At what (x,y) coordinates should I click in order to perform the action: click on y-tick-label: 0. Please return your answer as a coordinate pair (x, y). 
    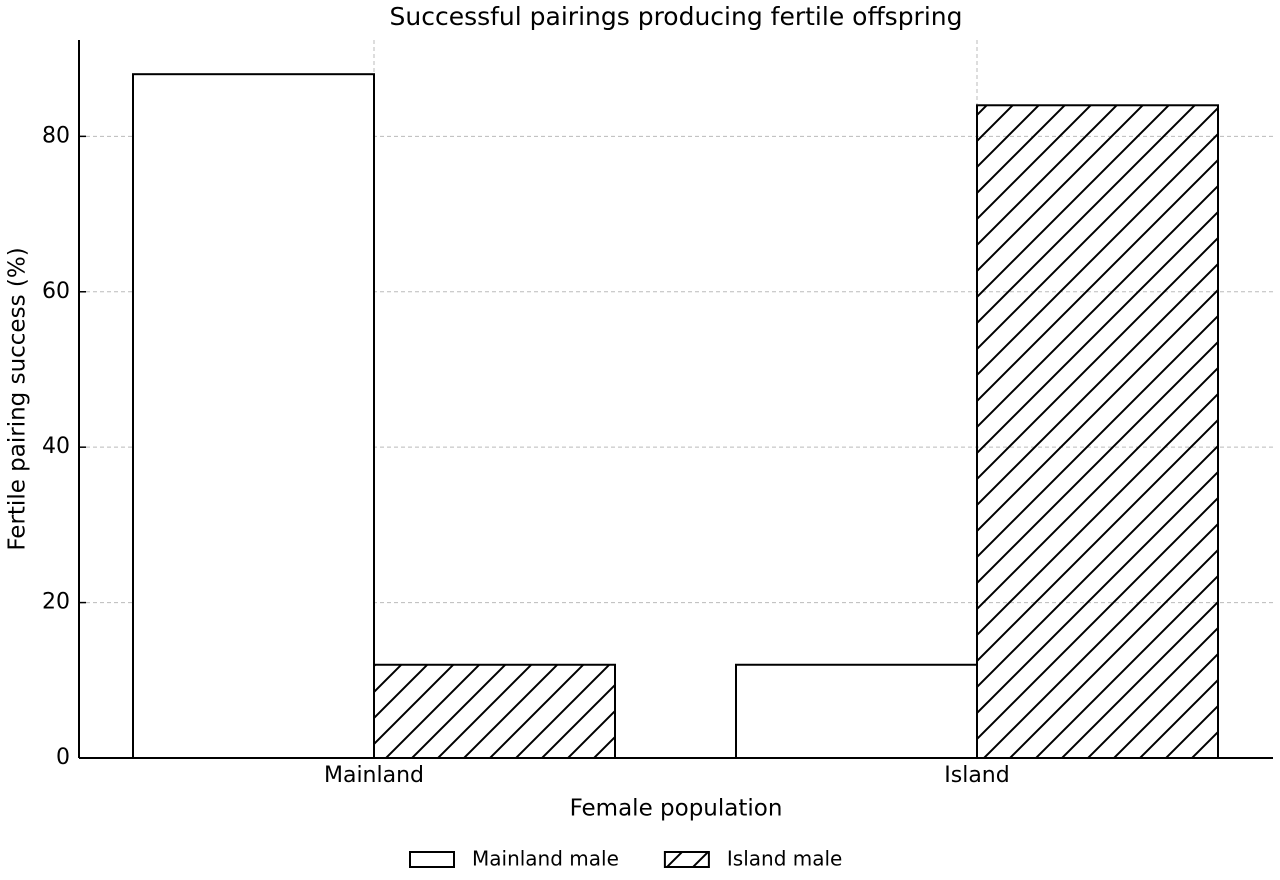
    Looking at the image, I should click on (63, 757).